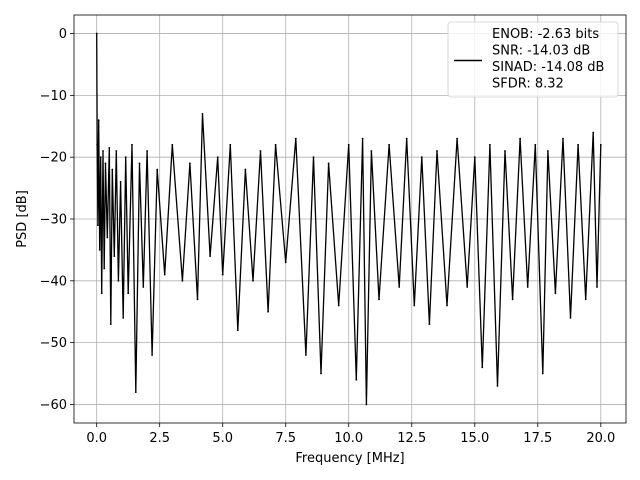 This screenshot has height=480, width=640. Describe the element at coordinates (348, 438) in the screenshot. I see `x-tick-label: 10.0` at that location.